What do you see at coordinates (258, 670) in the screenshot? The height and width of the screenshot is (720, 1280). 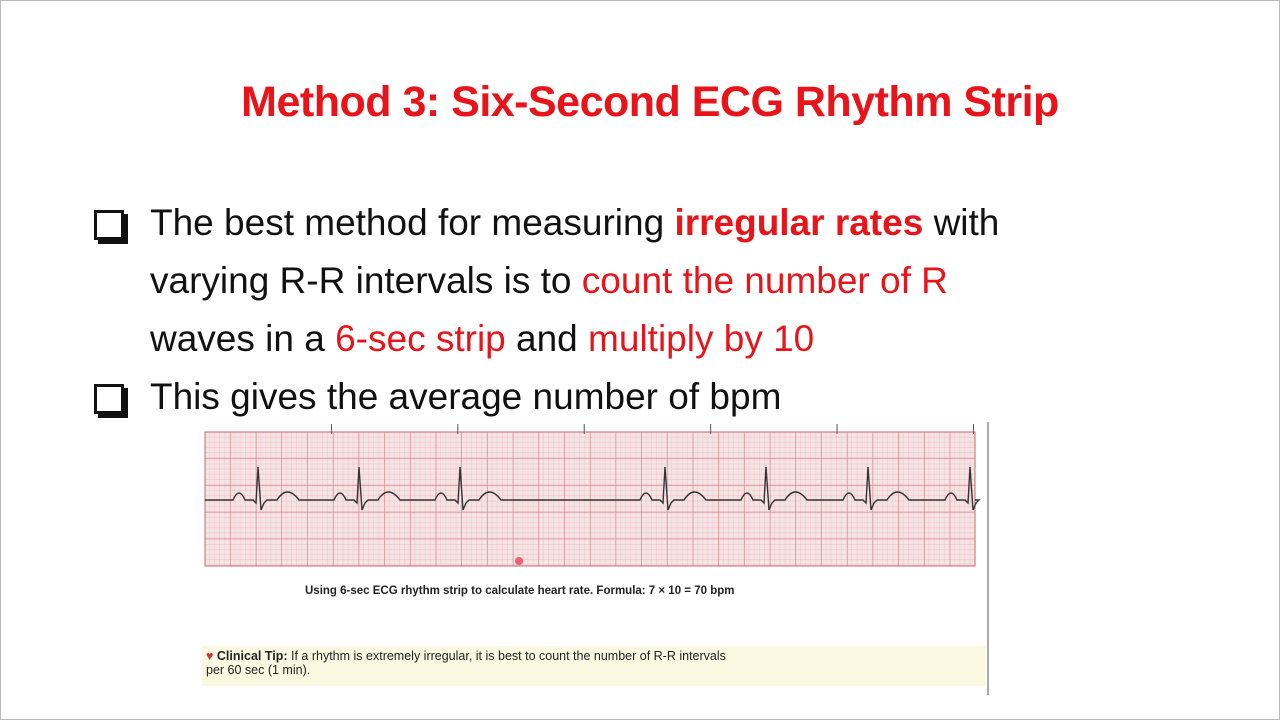 I see `tip-text-2: per 60 sec (1 min).` at bounding box center [258, 670].